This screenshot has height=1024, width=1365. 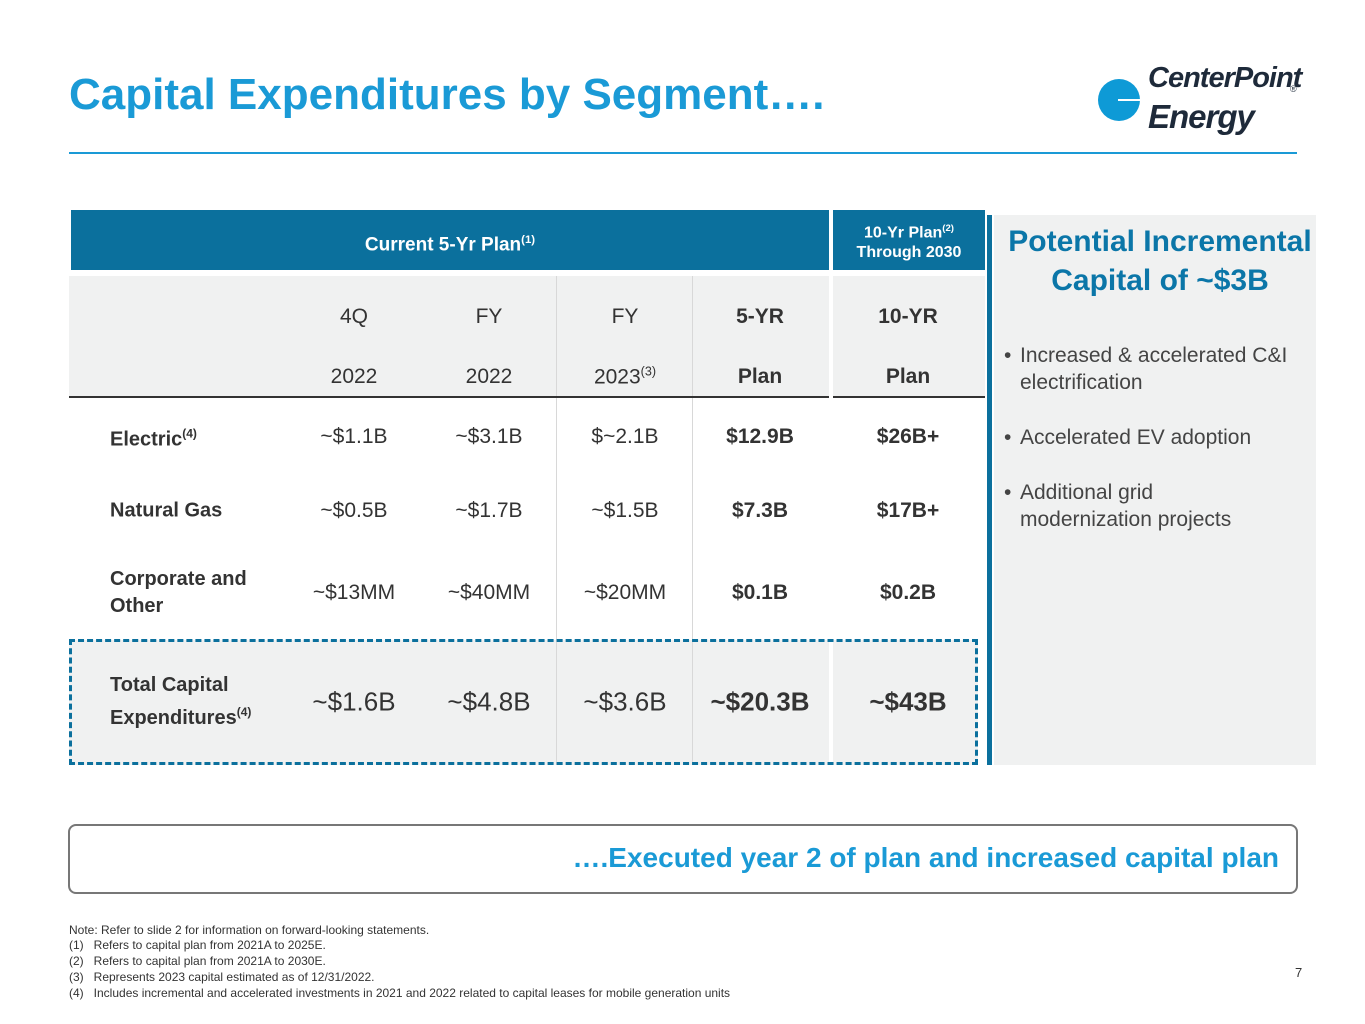 I want to click on cell: ~$20.3B, so click(x=760, y=701).